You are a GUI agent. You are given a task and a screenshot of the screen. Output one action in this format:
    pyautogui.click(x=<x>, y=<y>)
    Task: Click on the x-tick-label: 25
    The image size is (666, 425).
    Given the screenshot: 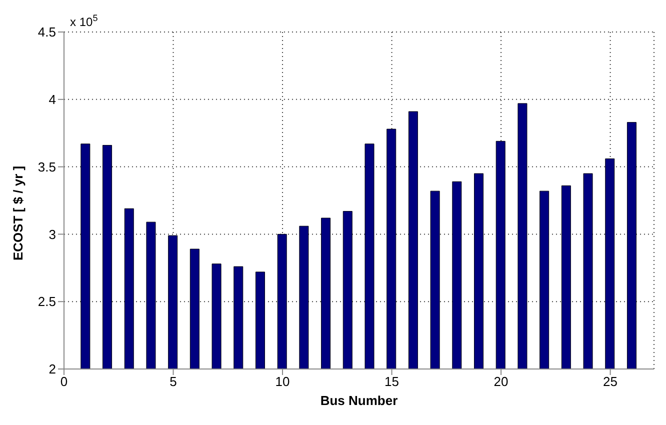 What is the action you would take?
    pyautogui.click(x=610, y=382)
    